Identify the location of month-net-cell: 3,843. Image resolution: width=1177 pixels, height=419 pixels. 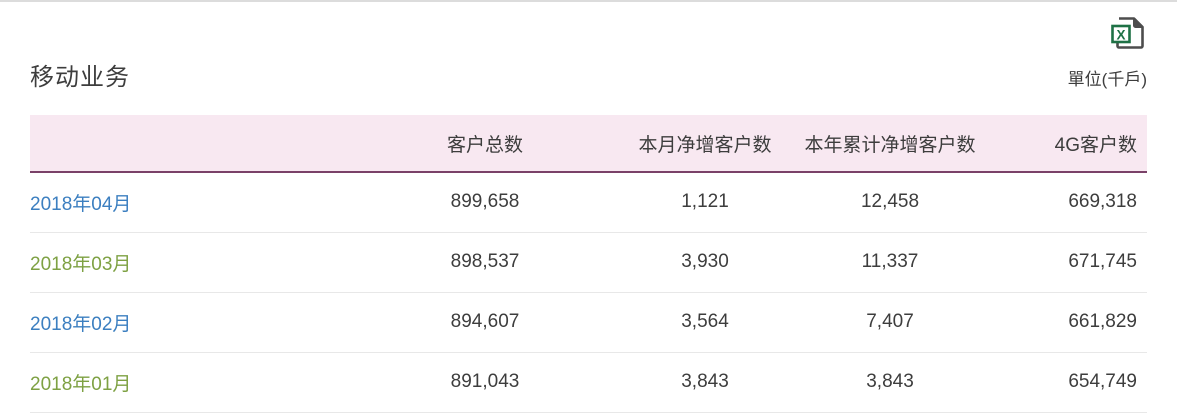
(705, 382).